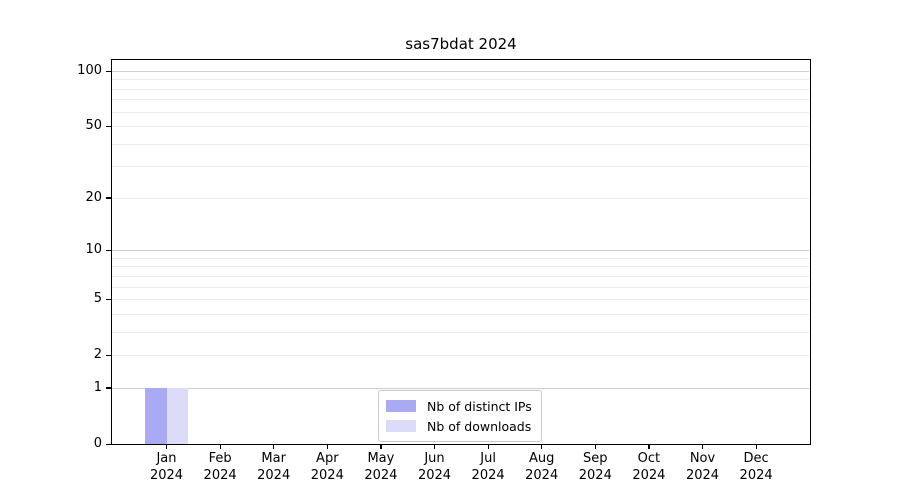 Image resolution: width=900 pixels, height=500 pixels. I want to click on x-tick-label: Jul 2024, so click(488, 467).